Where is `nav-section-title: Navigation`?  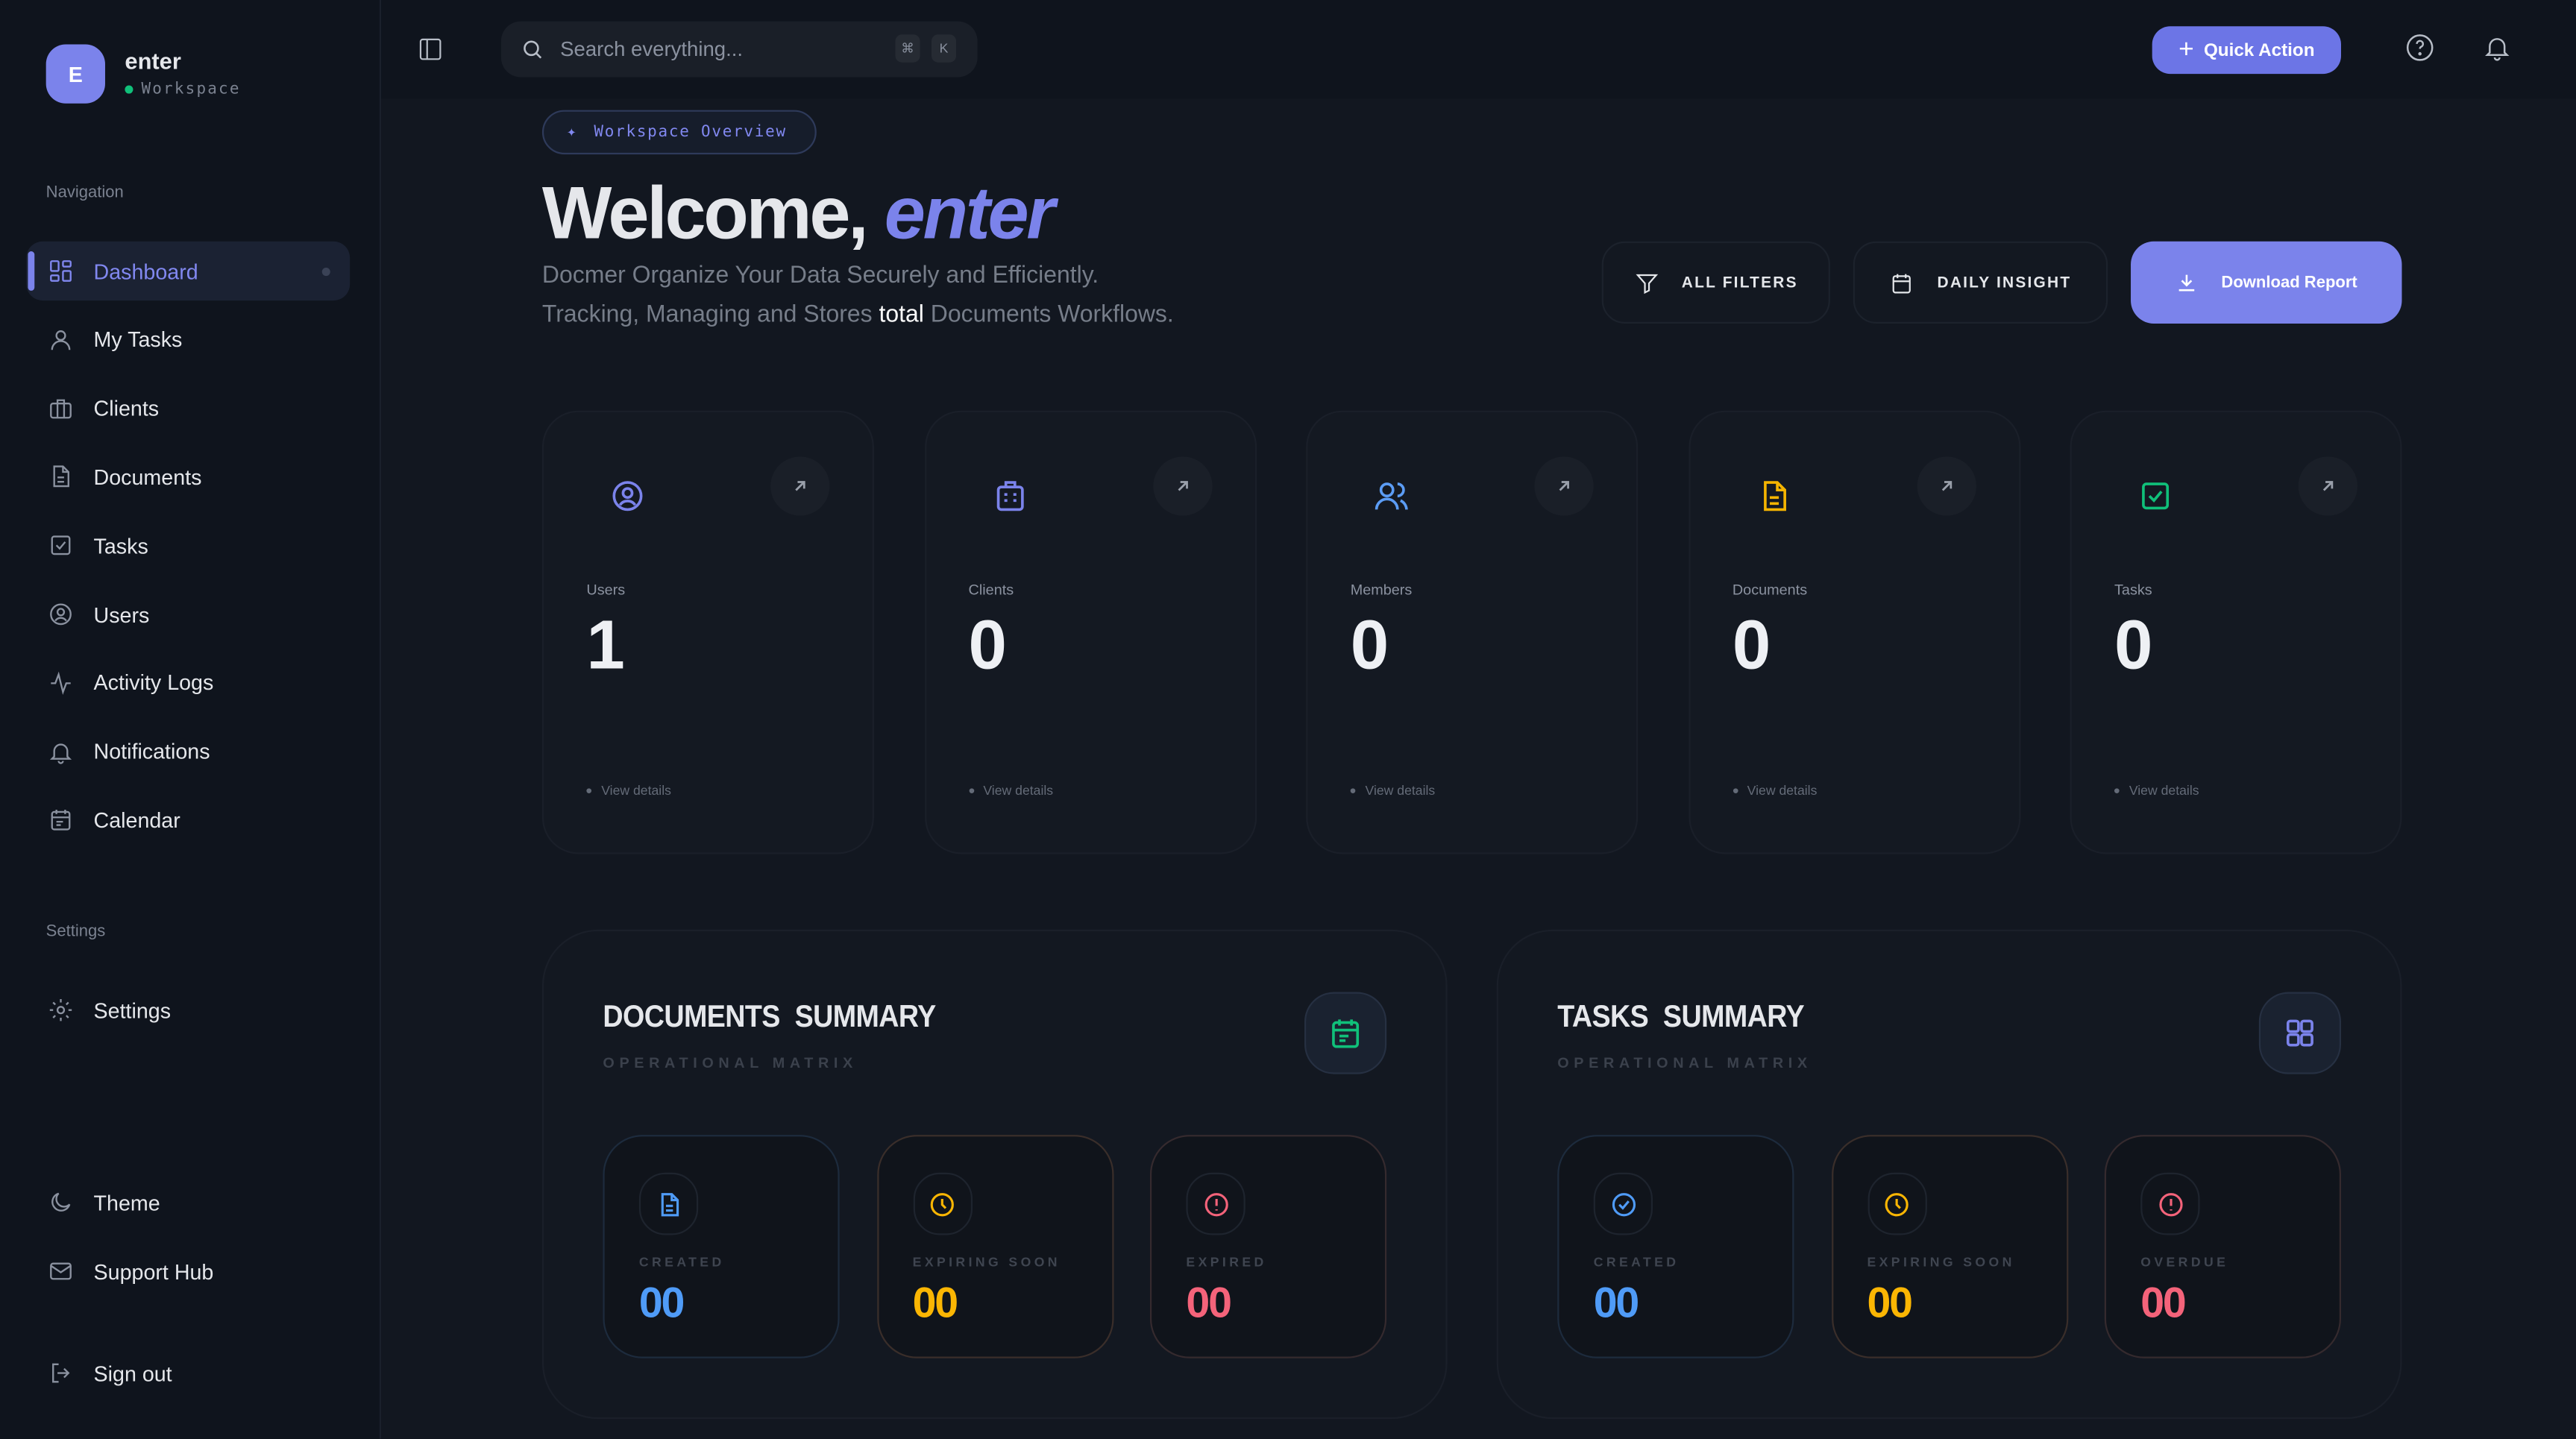
nav-section-title: Navigation is located at coordinates (85, 192).